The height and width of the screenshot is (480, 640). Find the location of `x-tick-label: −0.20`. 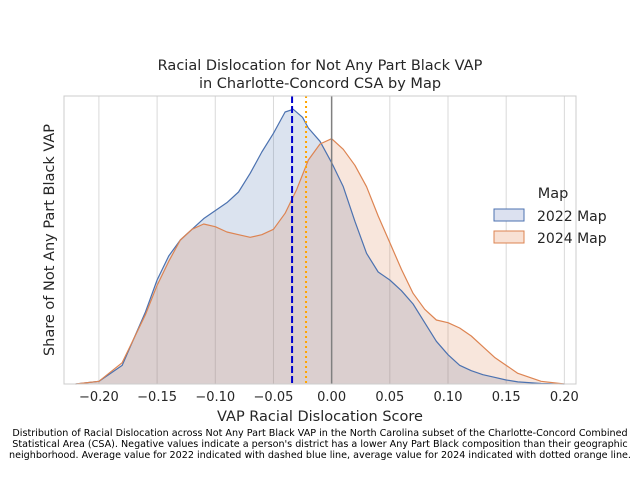

x-tick-label: −0.20 is located at coordinates (99, 397).